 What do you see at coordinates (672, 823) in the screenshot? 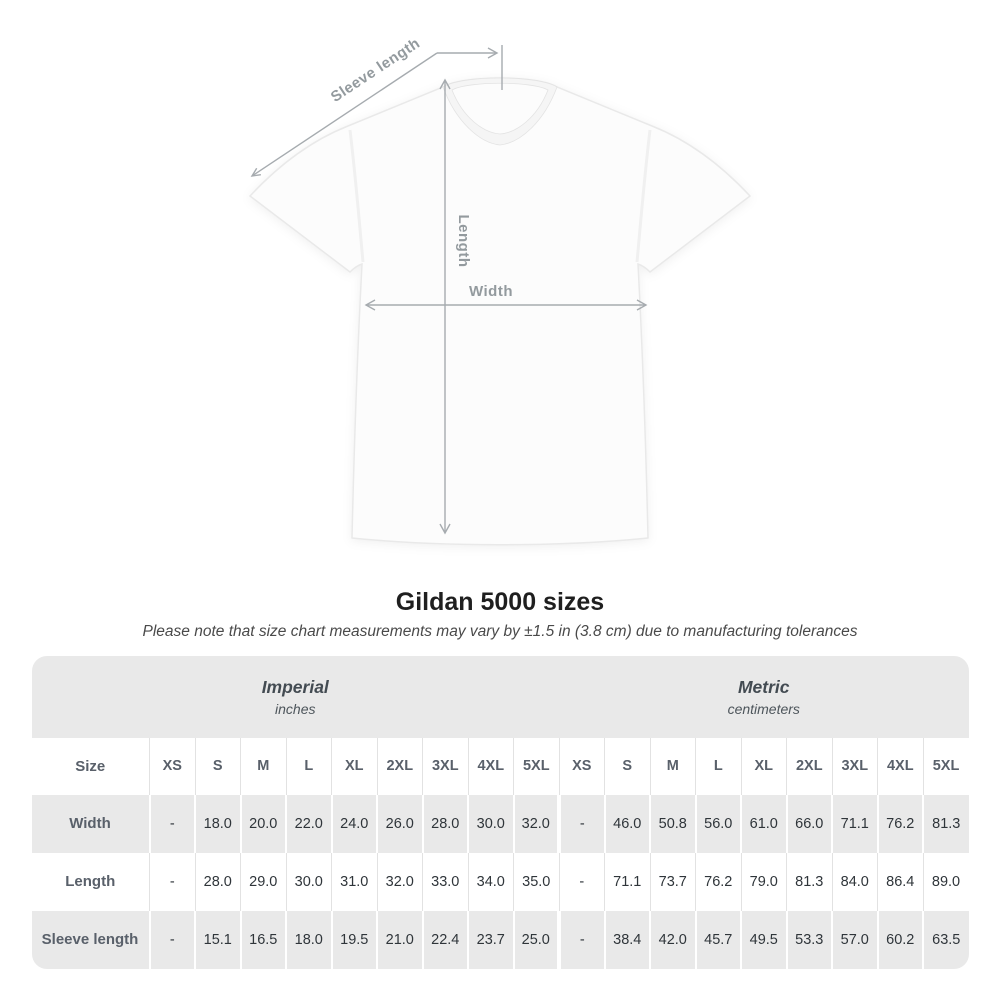
I see `table-cell: 50.8` at bounding box center [672, 823].